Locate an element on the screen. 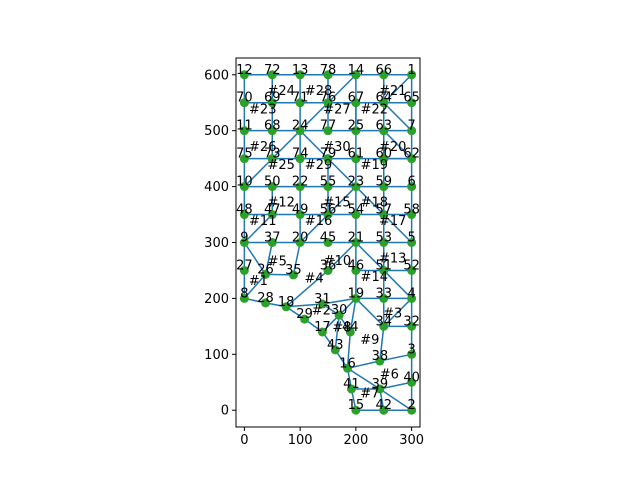  element-label: #27 is located at coordinates (336, 109).